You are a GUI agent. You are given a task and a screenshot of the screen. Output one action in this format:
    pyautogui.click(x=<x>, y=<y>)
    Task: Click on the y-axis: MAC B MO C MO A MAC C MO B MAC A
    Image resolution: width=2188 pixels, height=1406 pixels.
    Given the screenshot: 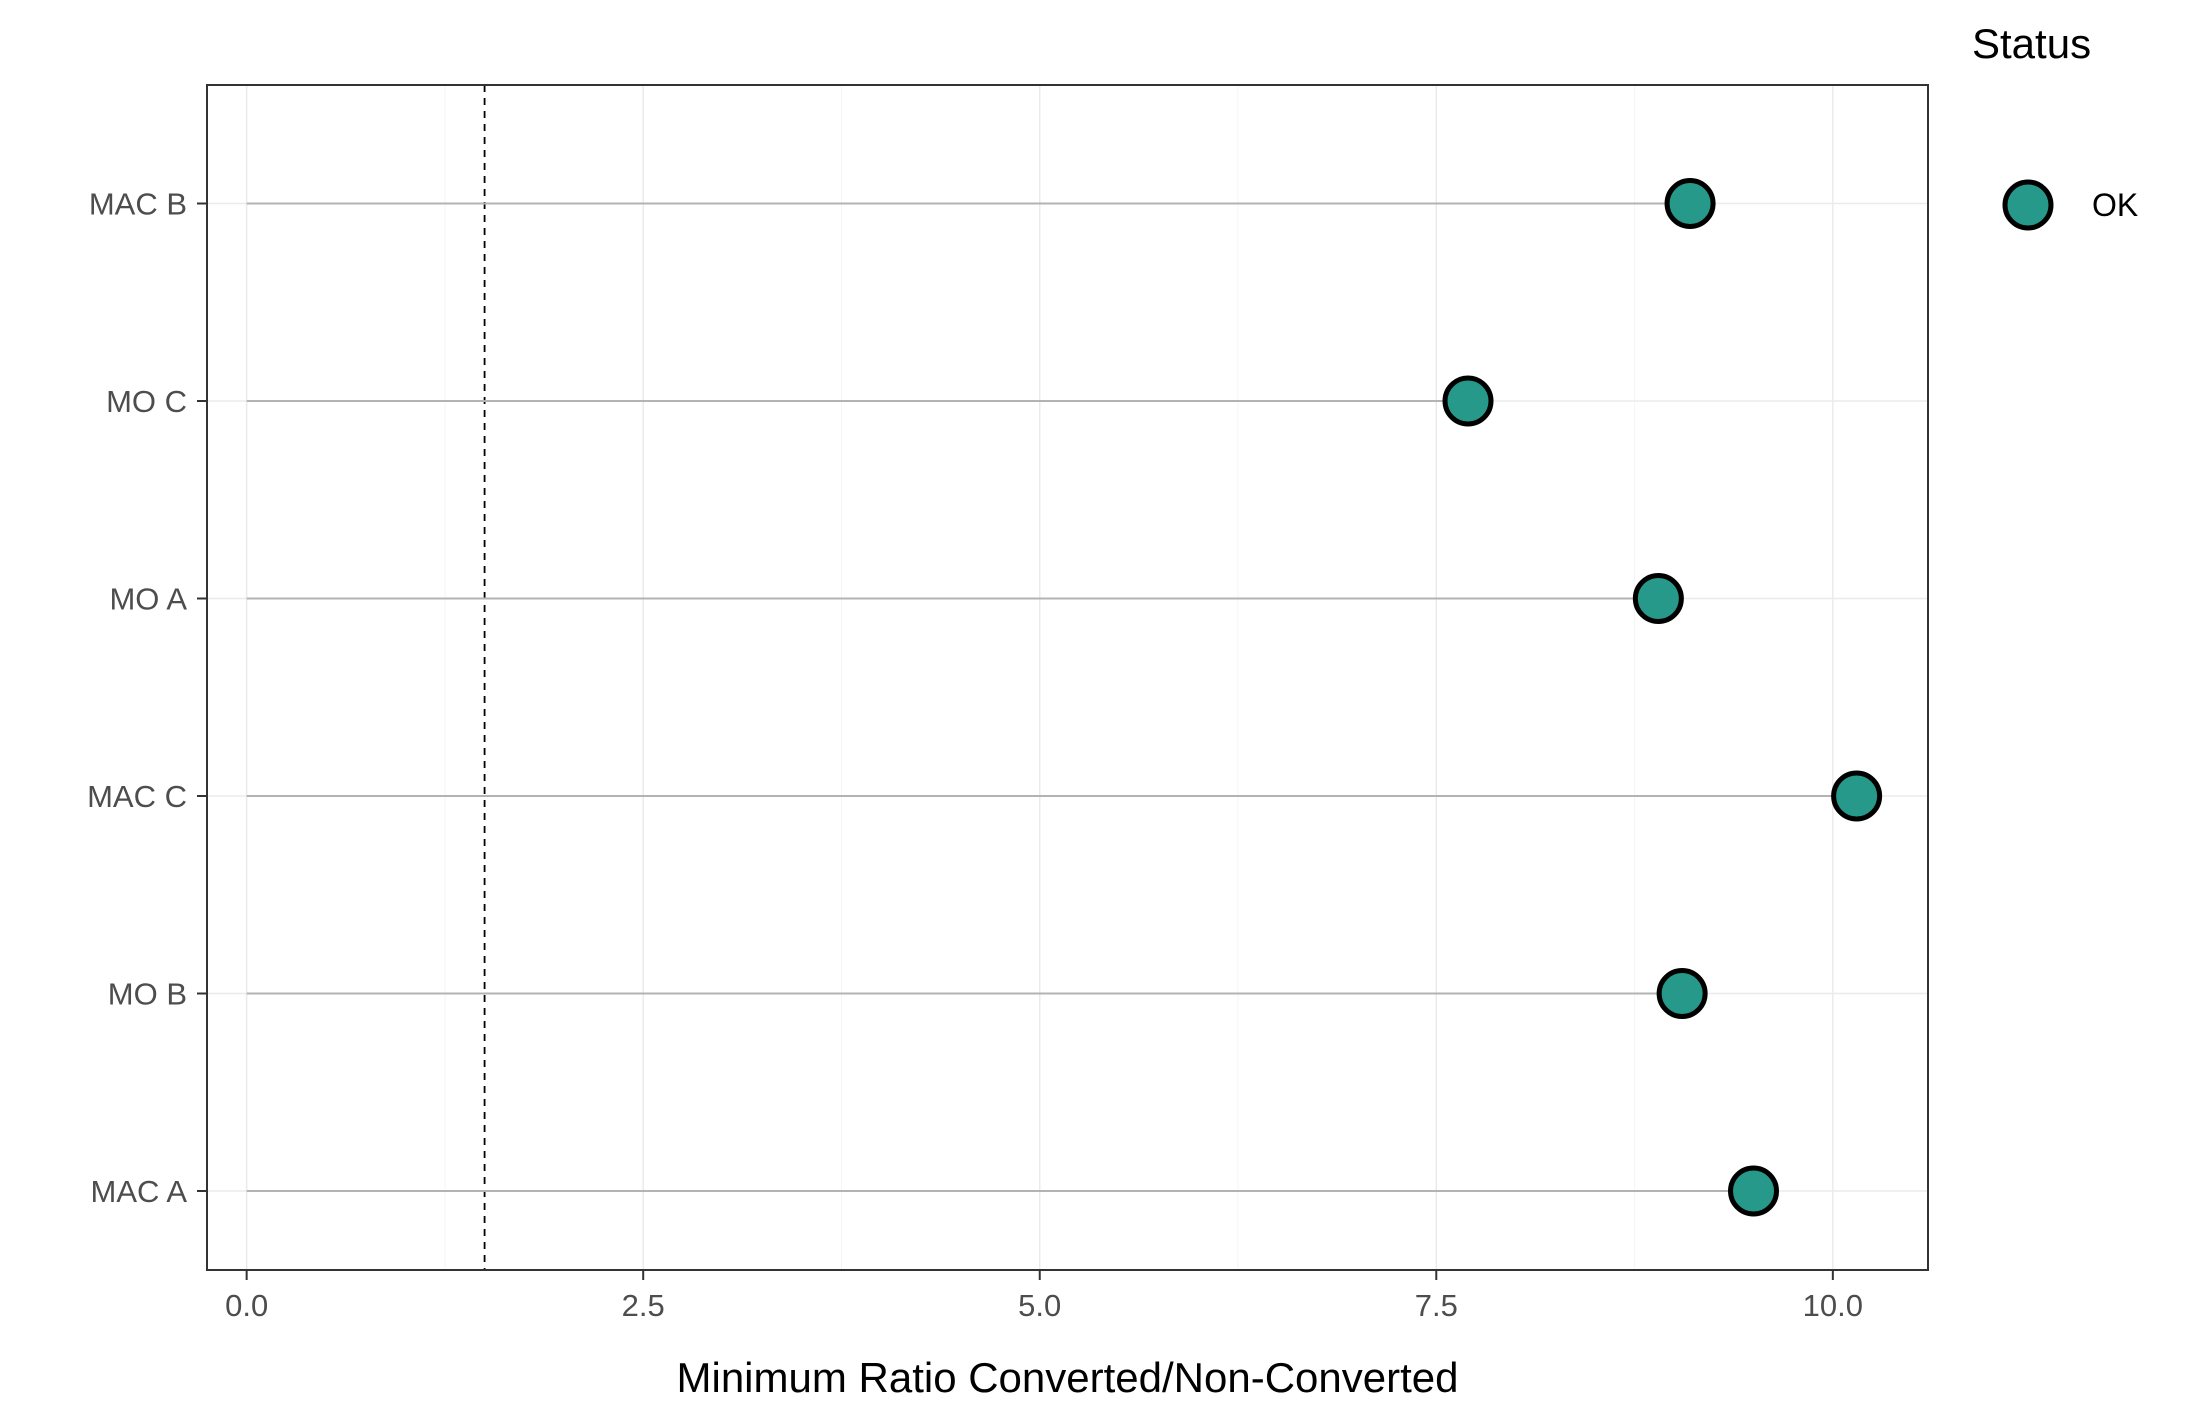 What is the action you would take?
    pyautogui.click(x=147, y=698)
    